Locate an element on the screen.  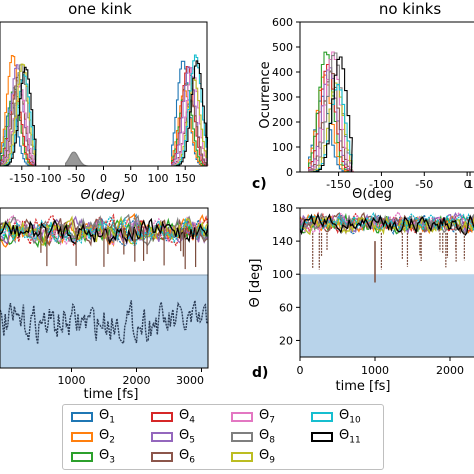
legend-label: Θ8 is located at coordinates (267, 437).